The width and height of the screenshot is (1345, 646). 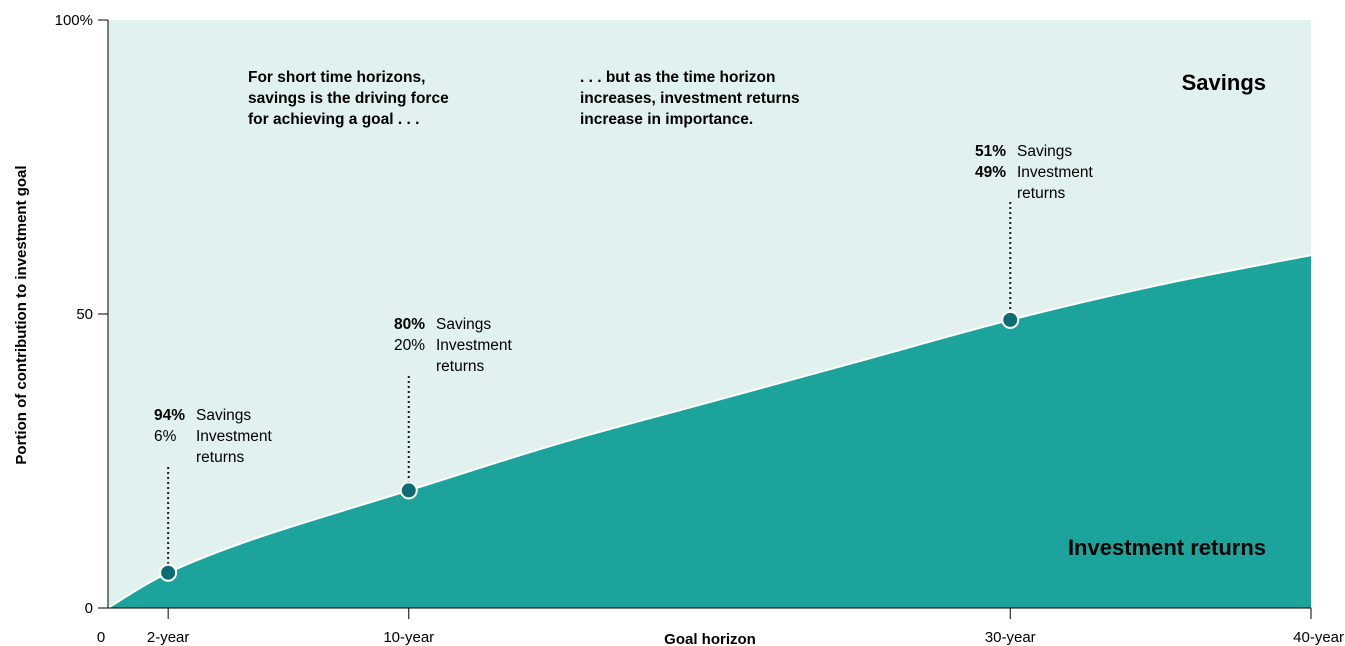 I want to click on x-tick-label: 10-year, so click(x=408, y=637).